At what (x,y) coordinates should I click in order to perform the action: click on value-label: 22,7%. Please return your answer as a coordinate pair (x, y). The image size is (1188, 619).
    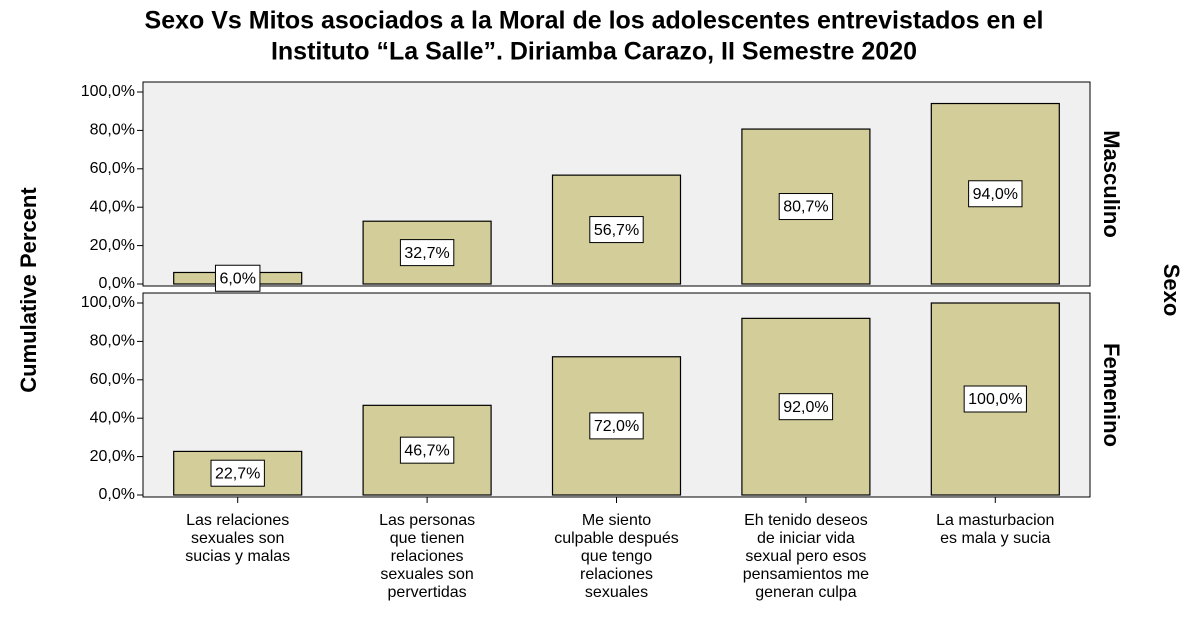
    Looking at the image, I should click on (237, 473).